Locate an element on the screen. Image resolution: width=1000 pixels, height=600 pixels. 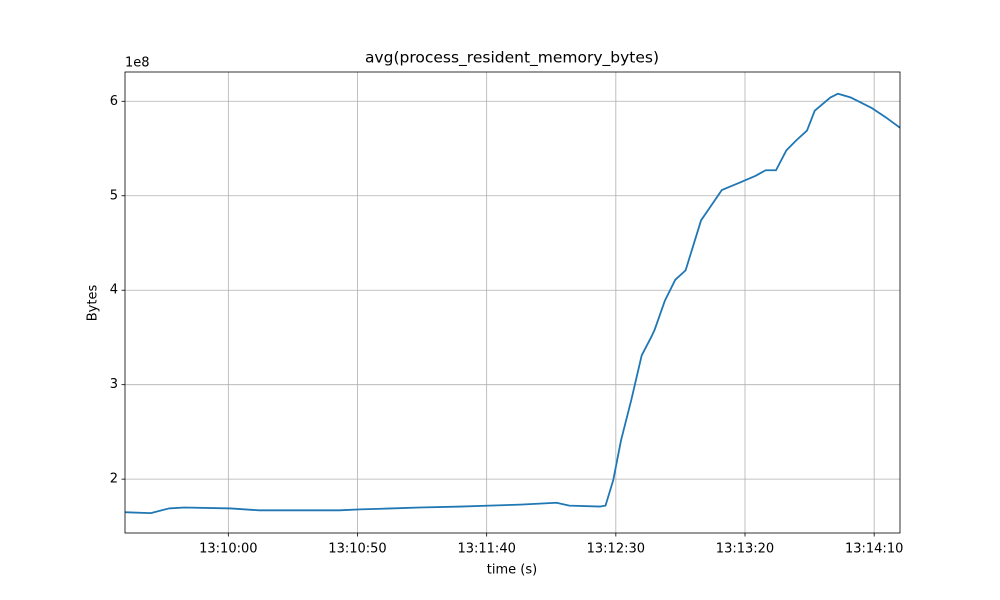
x-tick-label: 13:10:50 is located at coordinates (357, 549).